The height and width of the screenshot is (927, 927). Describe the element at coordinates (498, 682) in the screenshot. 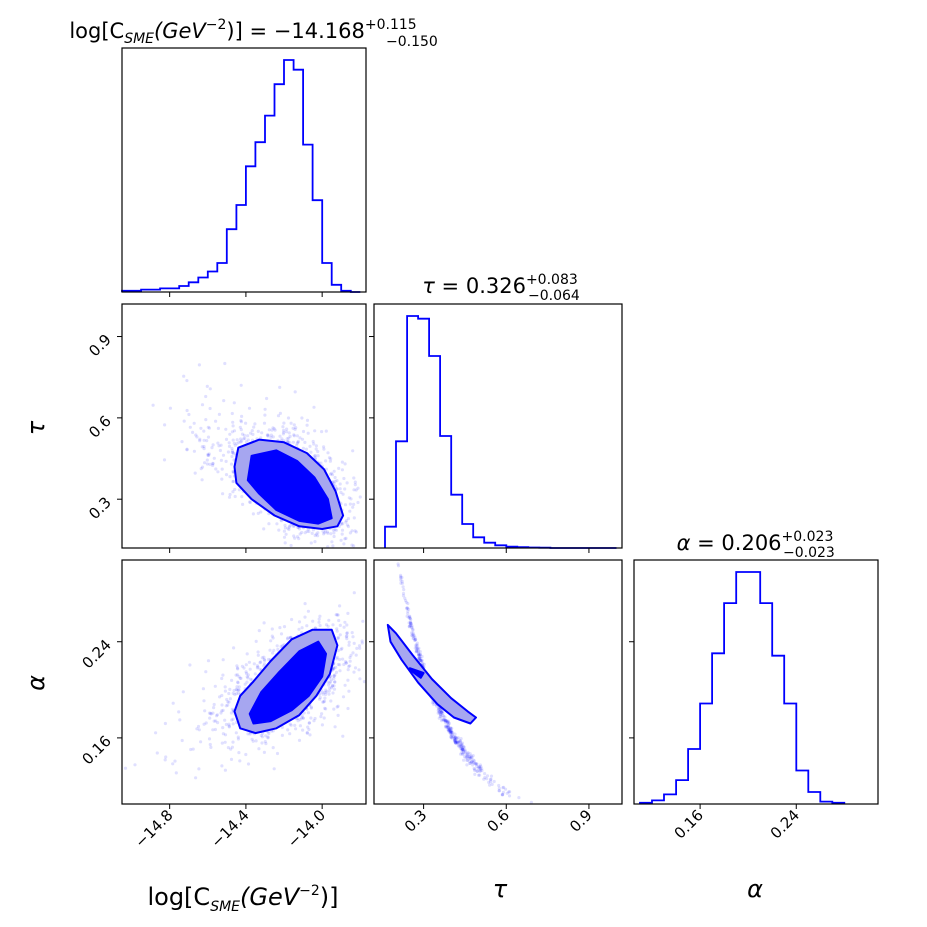

I see `panel-frame-tau-alpha` at that location.